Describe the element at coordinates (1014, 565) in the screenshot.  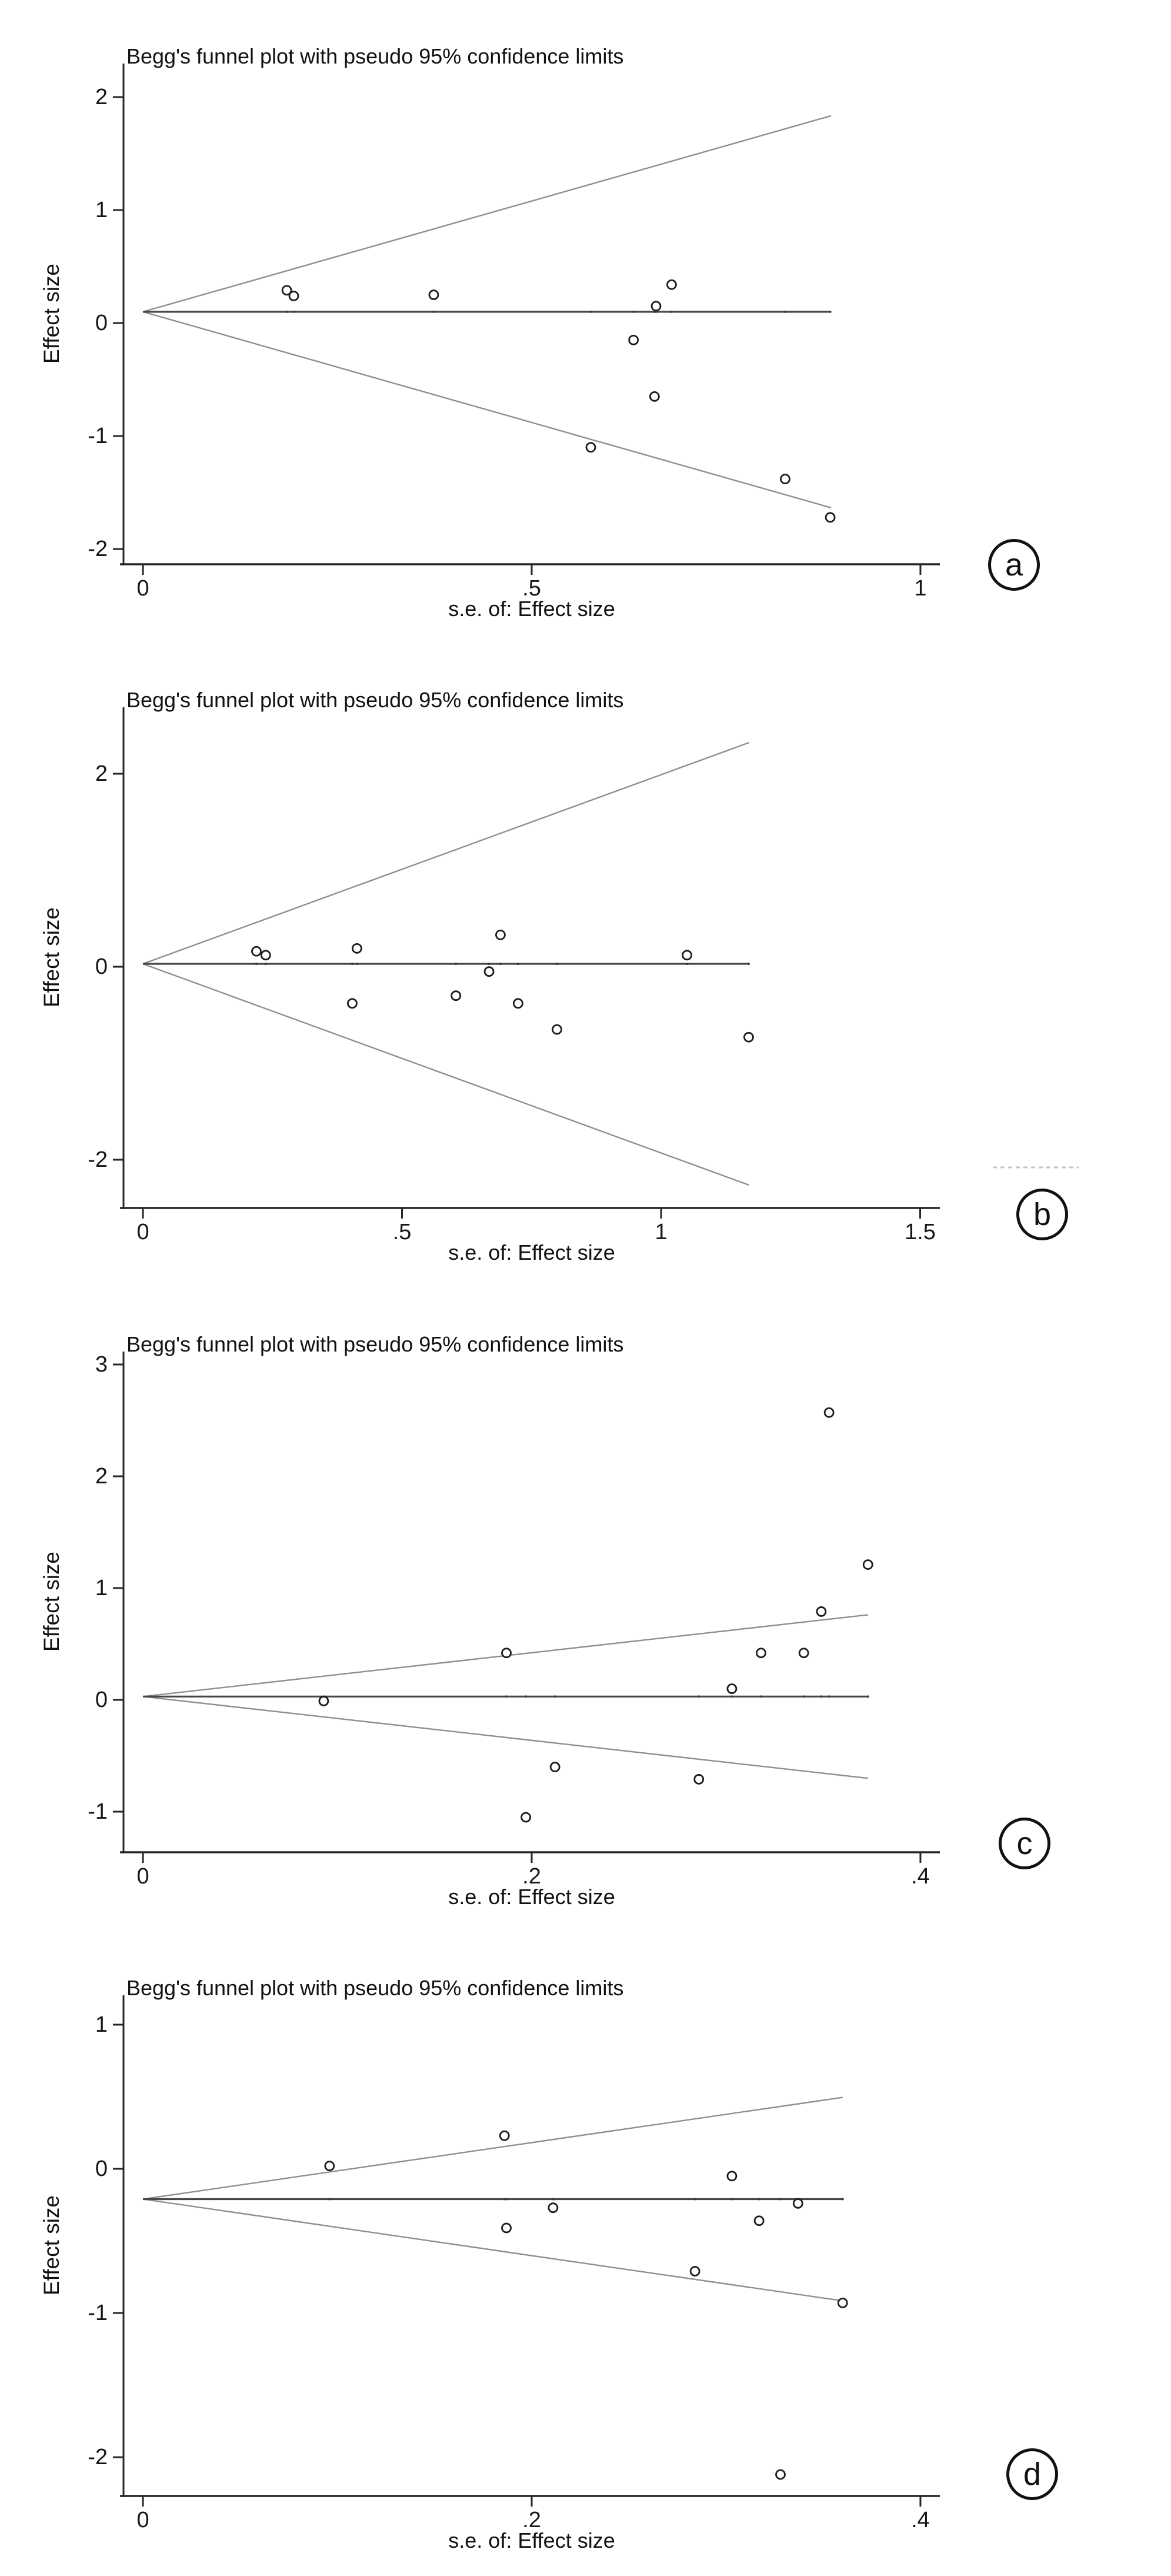
I see `panel-label-letter: a` at that location.